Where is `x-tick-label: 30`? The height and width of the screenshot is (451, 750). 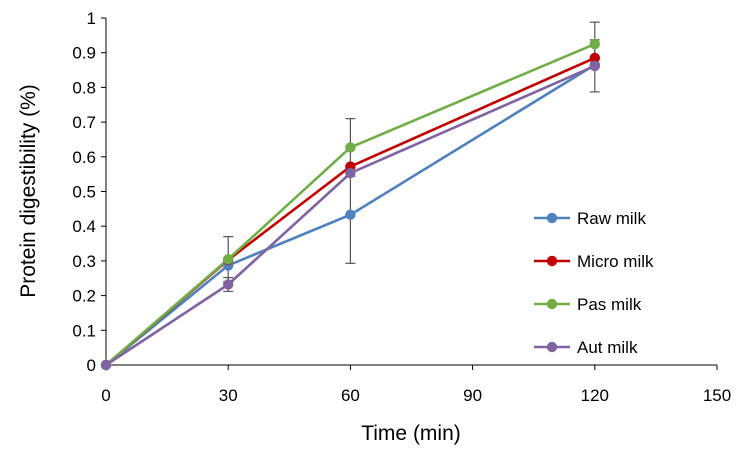 x-tick-label: 30 is located at coordinates (228, 395).